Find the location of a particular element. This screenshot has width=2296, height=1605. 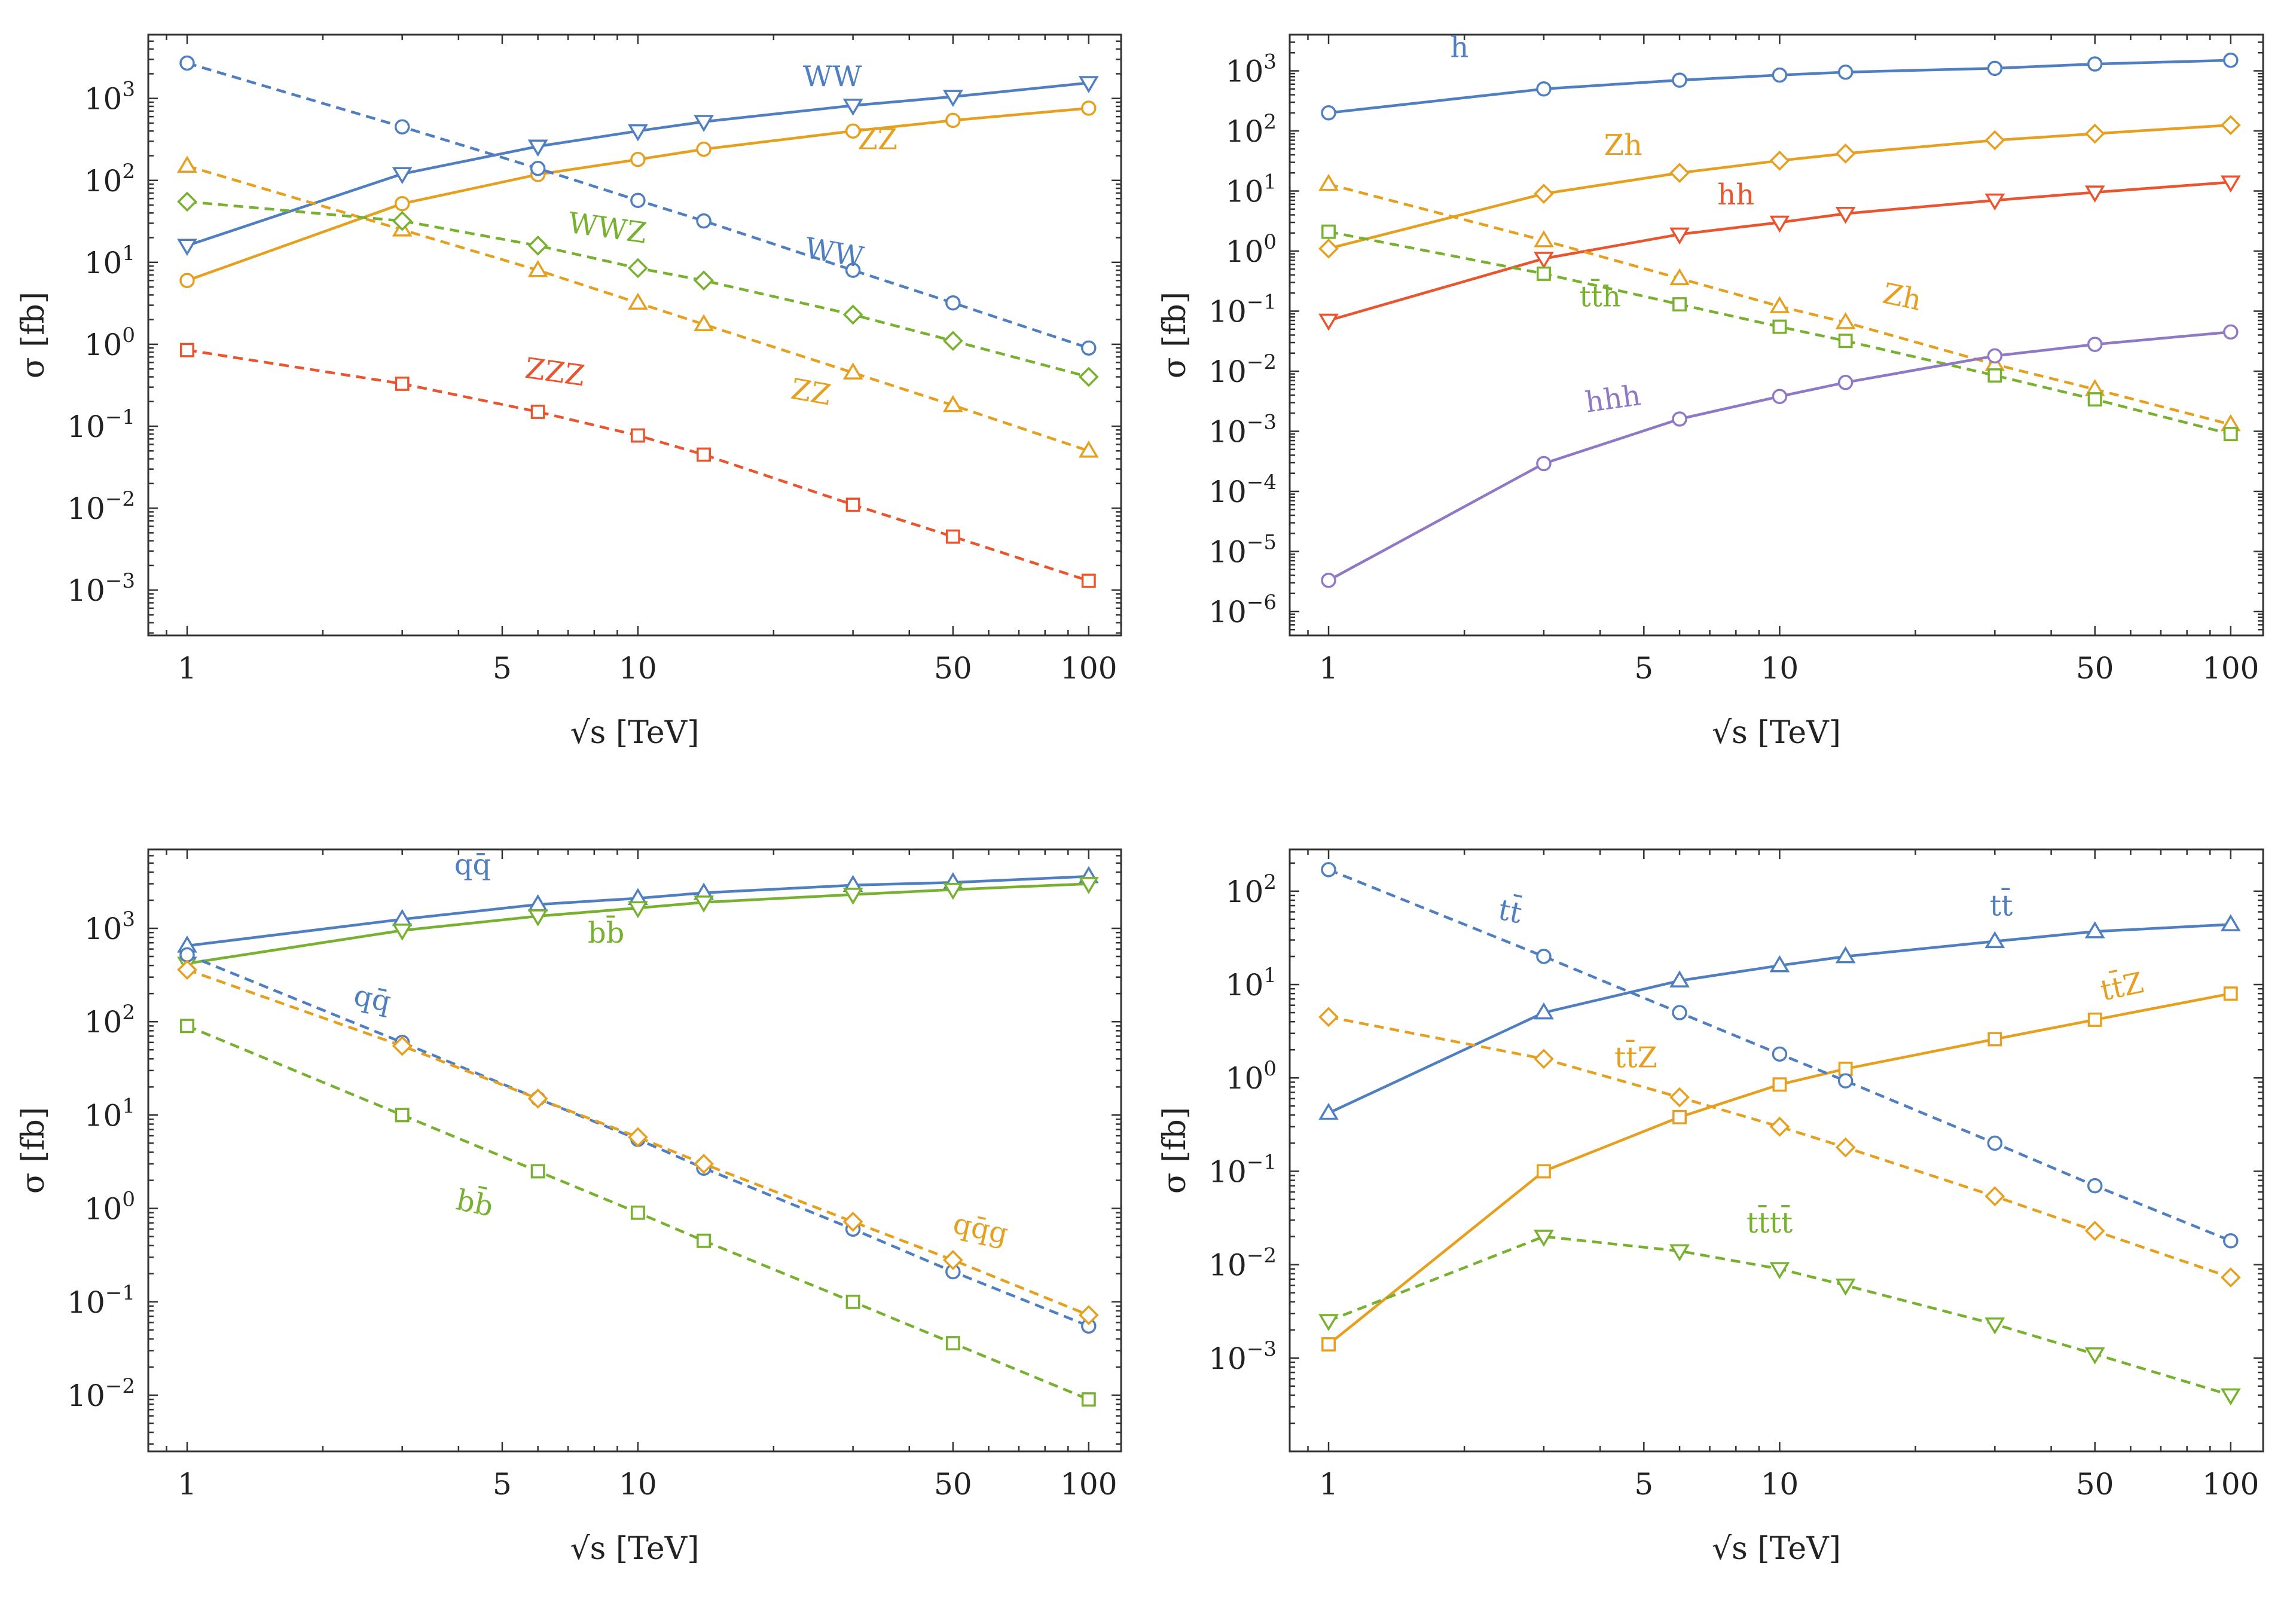

series-hhh-solid is located at coordinates (1780, 456).